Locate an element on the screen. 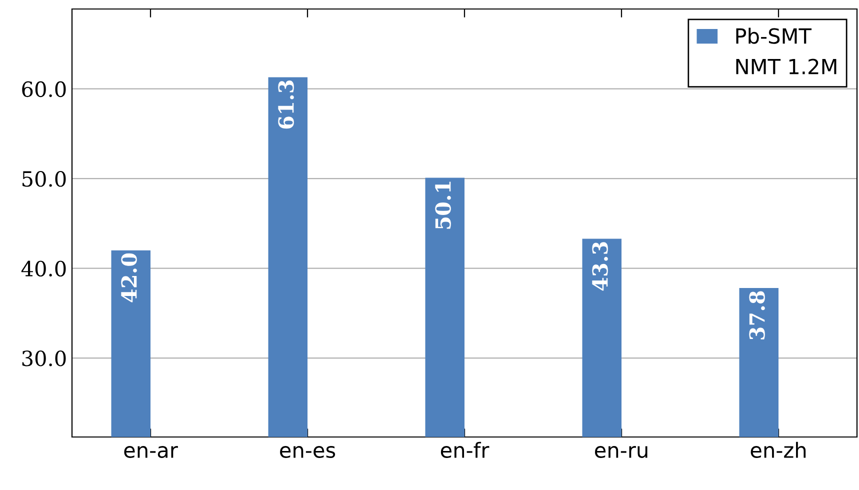 The width and height of the screenshot is (859, 490). x-tick-label: en-ar is located at coordinates (151, 452).